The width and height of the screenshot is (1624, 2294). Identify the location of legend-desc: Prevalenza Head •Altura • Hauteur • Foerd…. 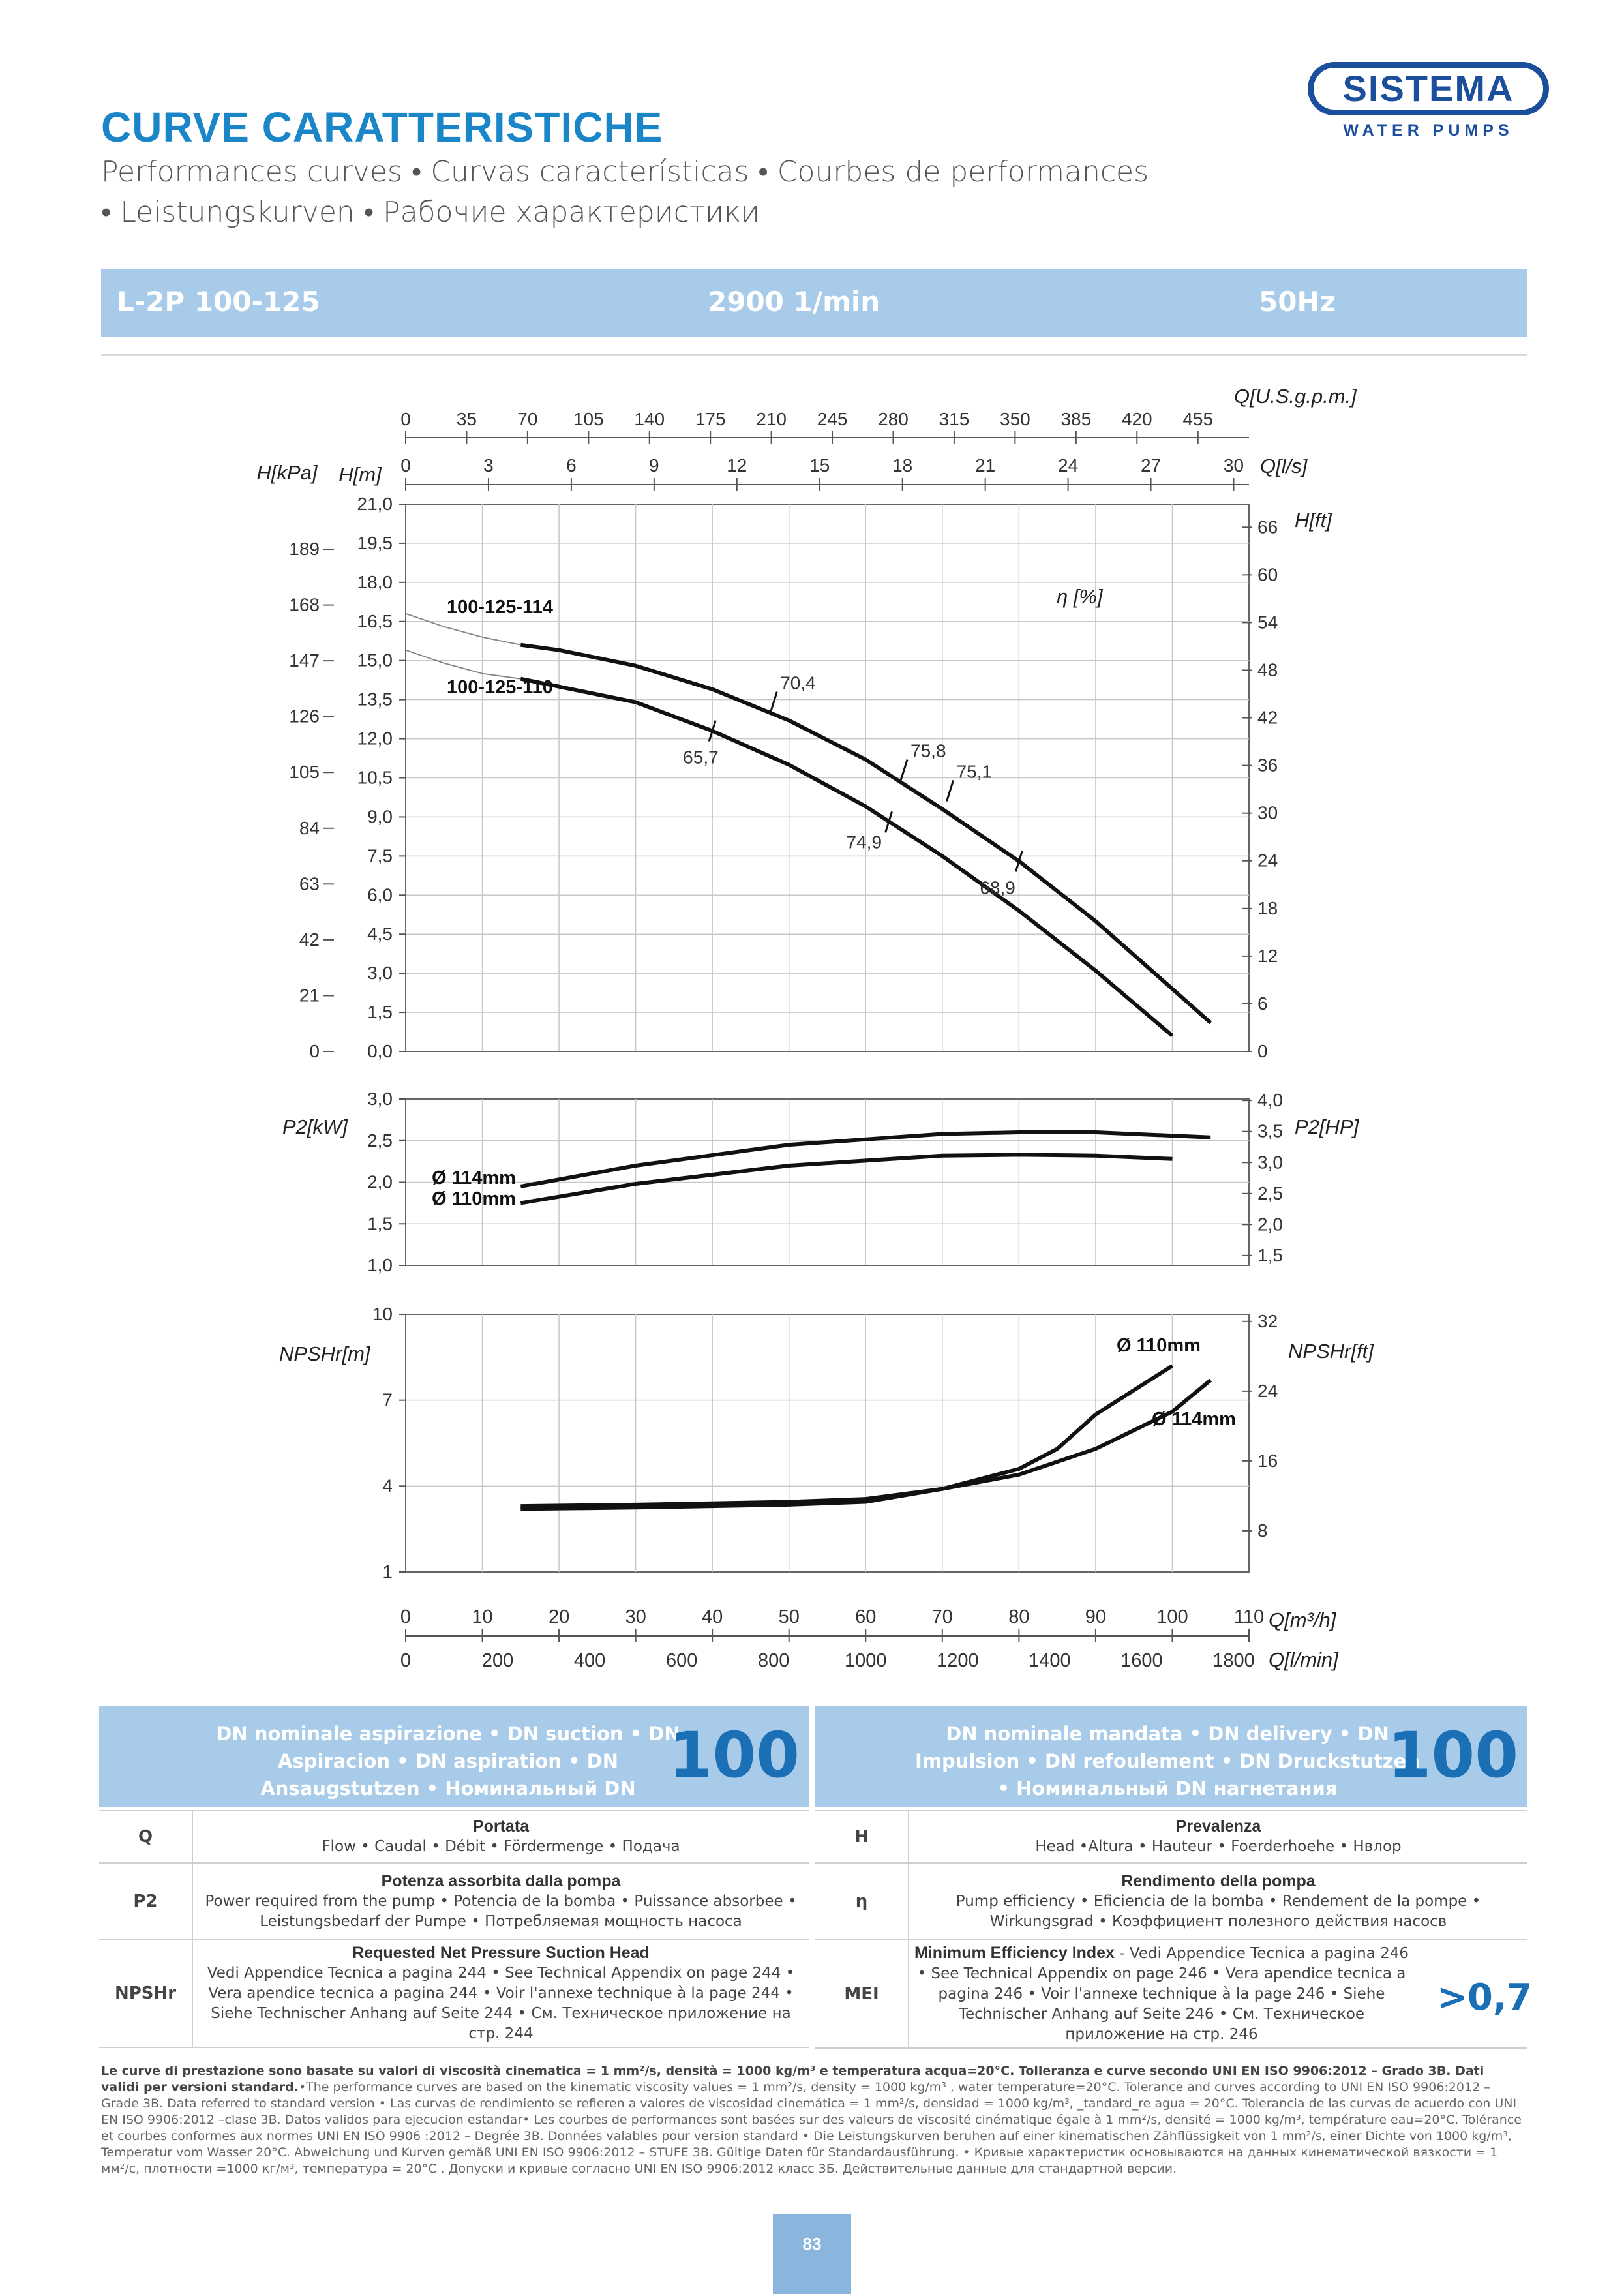
(1218, 1837).